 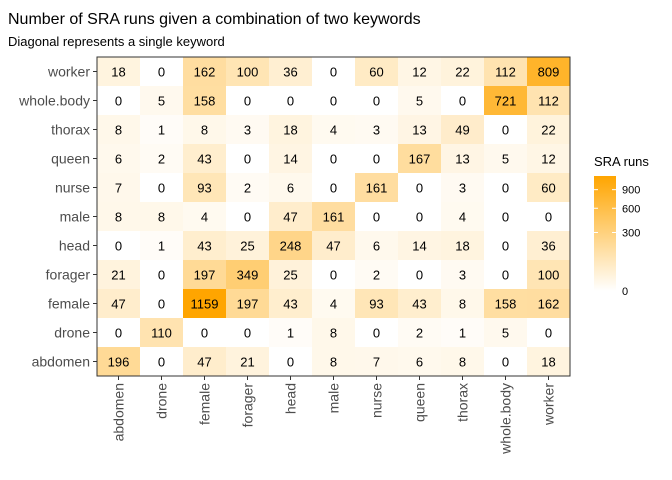 What do you see at coordinates (61, 362) in the screenshot?
I see `y-tick-label: abdomen` at bounding box center [61, 362].